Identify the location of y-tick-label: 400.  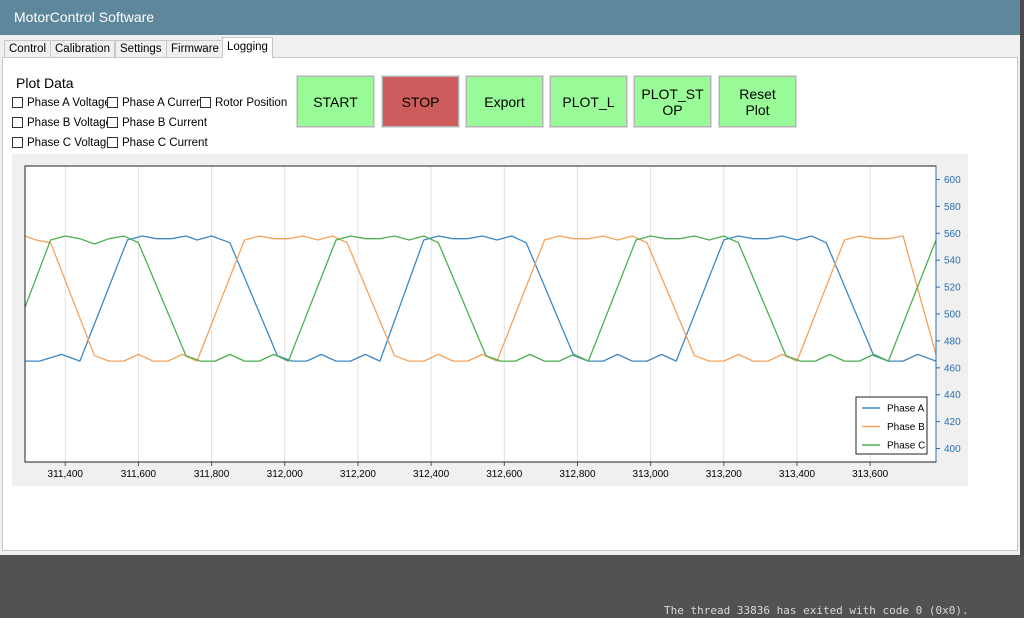
(952, 449).